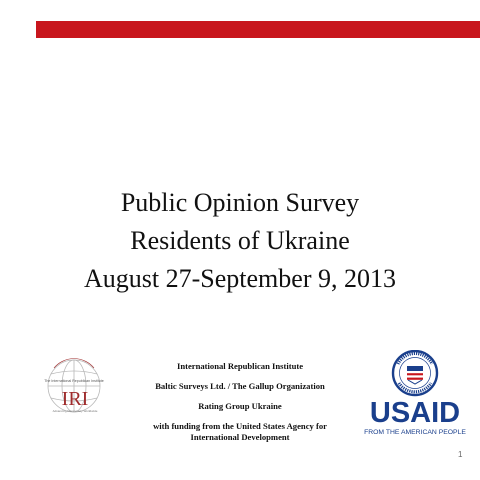 This screenshot has height=480, width=480. What do you see at coordinates (240, 278) in the screenshot?
I see `title-line-3: August 27-September 9, 2013` at bounding box center [240, 278].